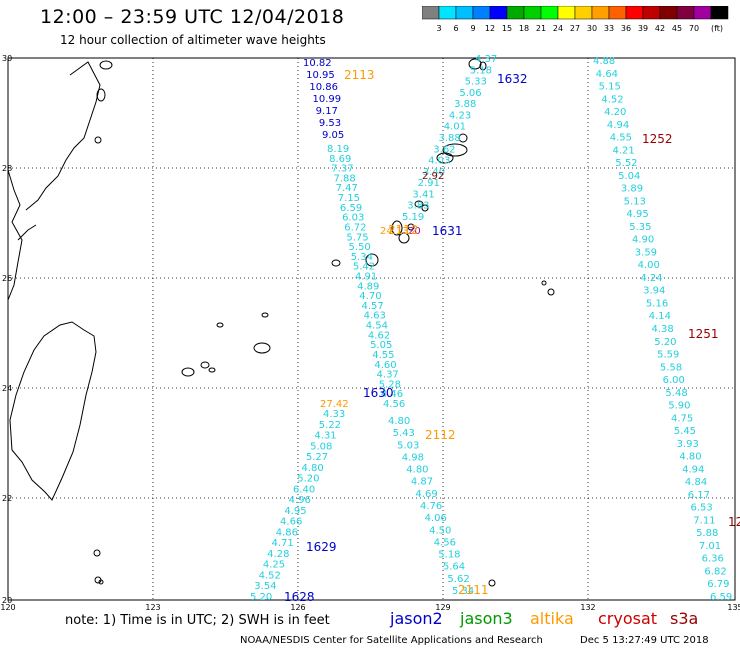 The height and width of the screenshot is (650, 740). I want to click on track-value: 8.19, so click(338, 149).